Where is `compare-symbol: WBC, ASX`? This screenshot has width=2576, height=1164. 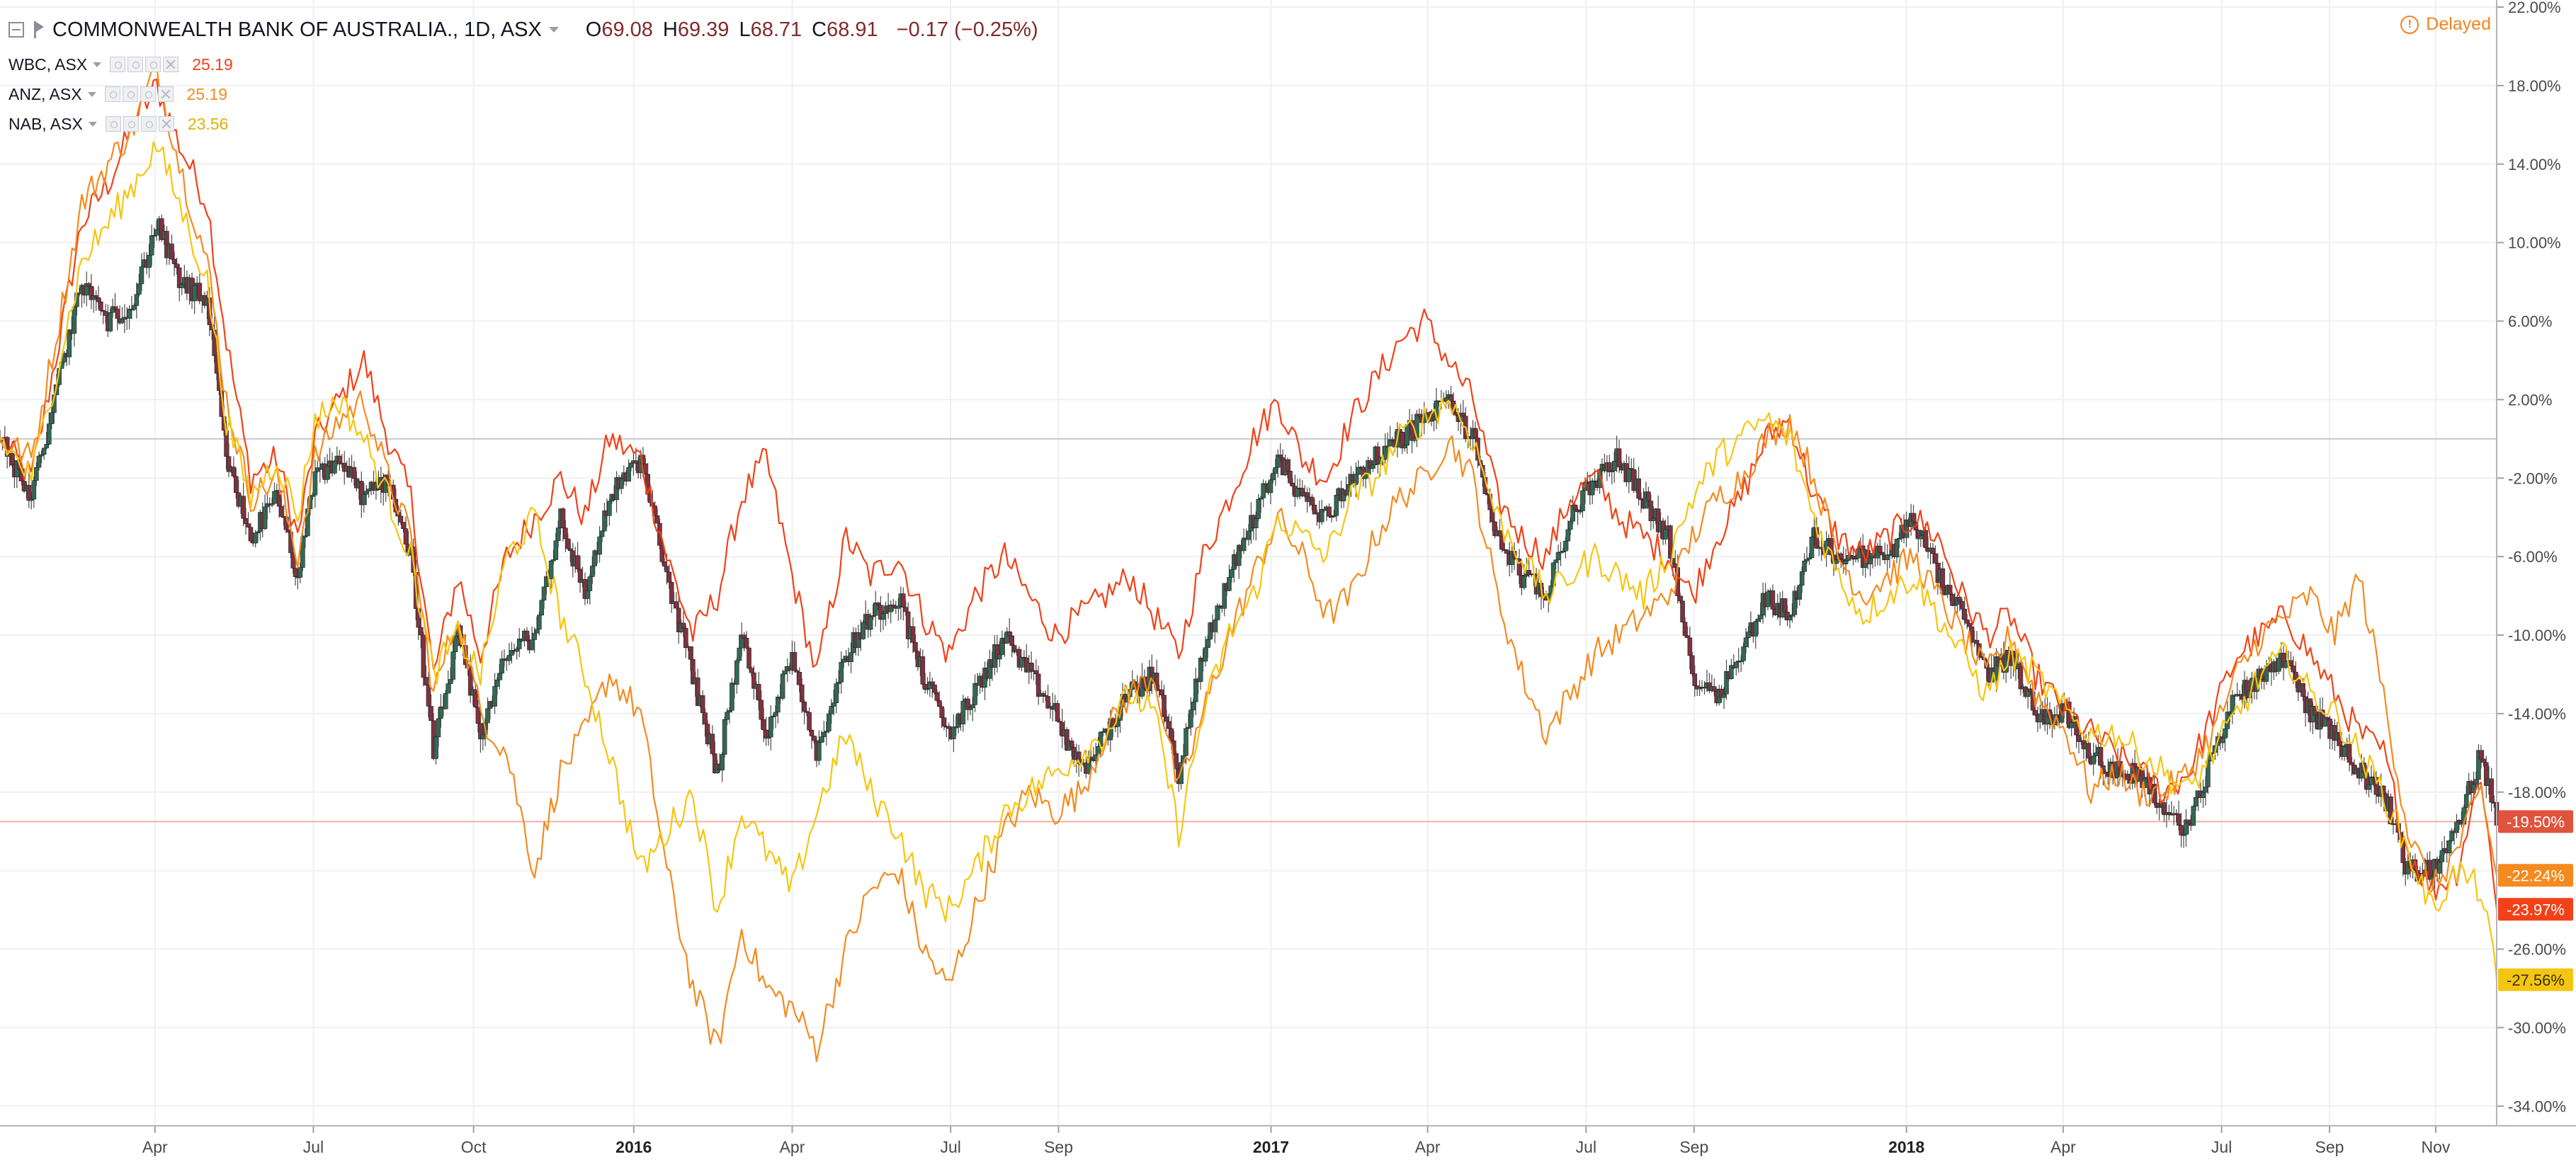
compare-symbol: WBC, ASX is located at coordinates (48, 64).